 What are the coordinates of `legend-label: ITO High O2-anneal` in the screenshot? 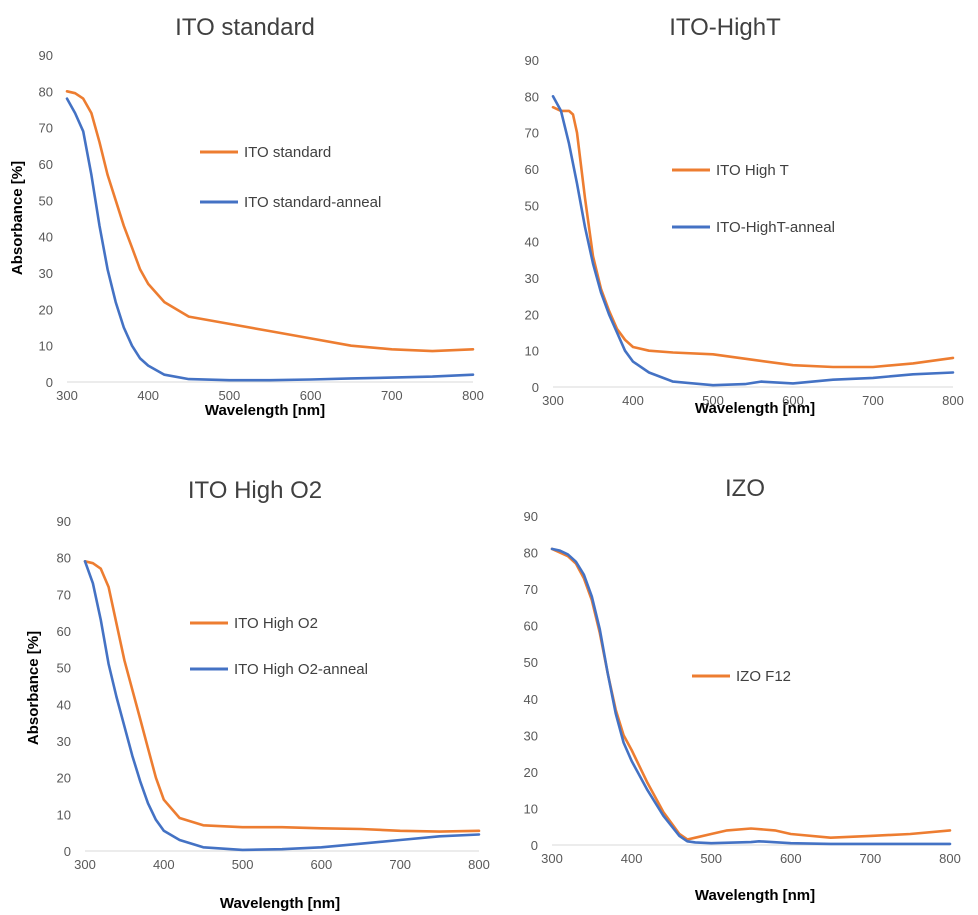 It's located at (301, 669).